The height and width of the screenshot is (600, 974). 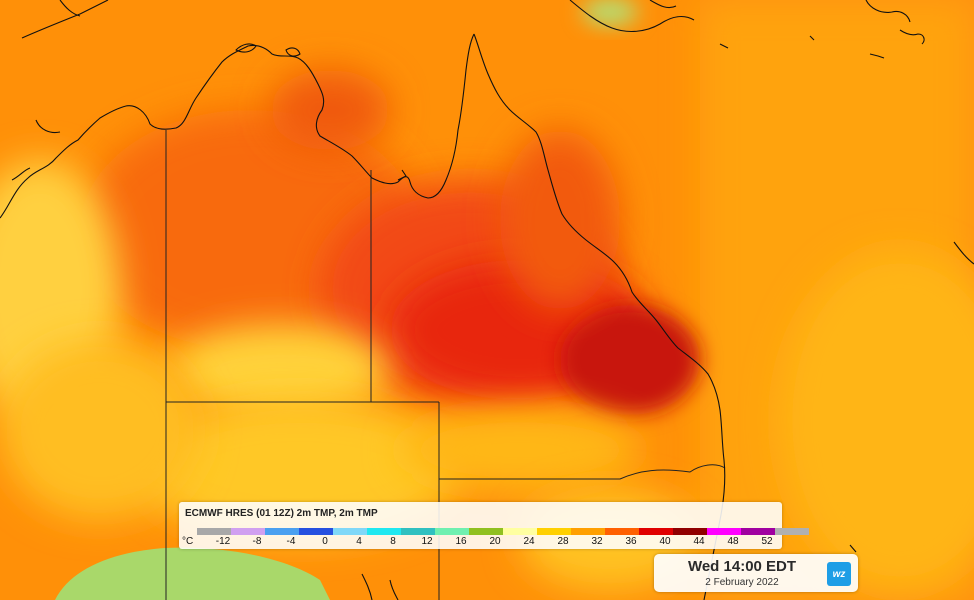 What do you see at coordinates (742, 566) in the screenshot?
I see `valid-time: Wed 14:00 EDT` at bounding box center [742, 566].